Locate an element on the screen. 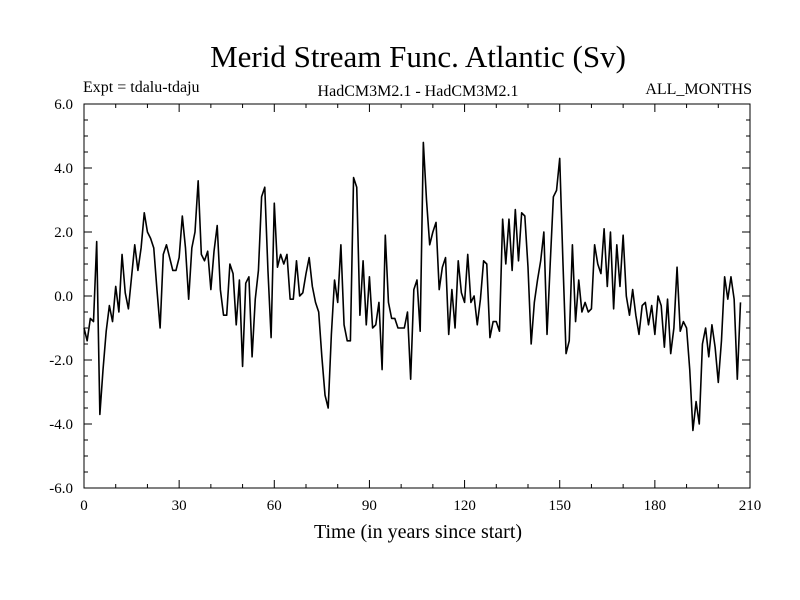 The height and width of the screenshot is (600, 800). x-tick-label: 30 is located at coordinates (179, 506).